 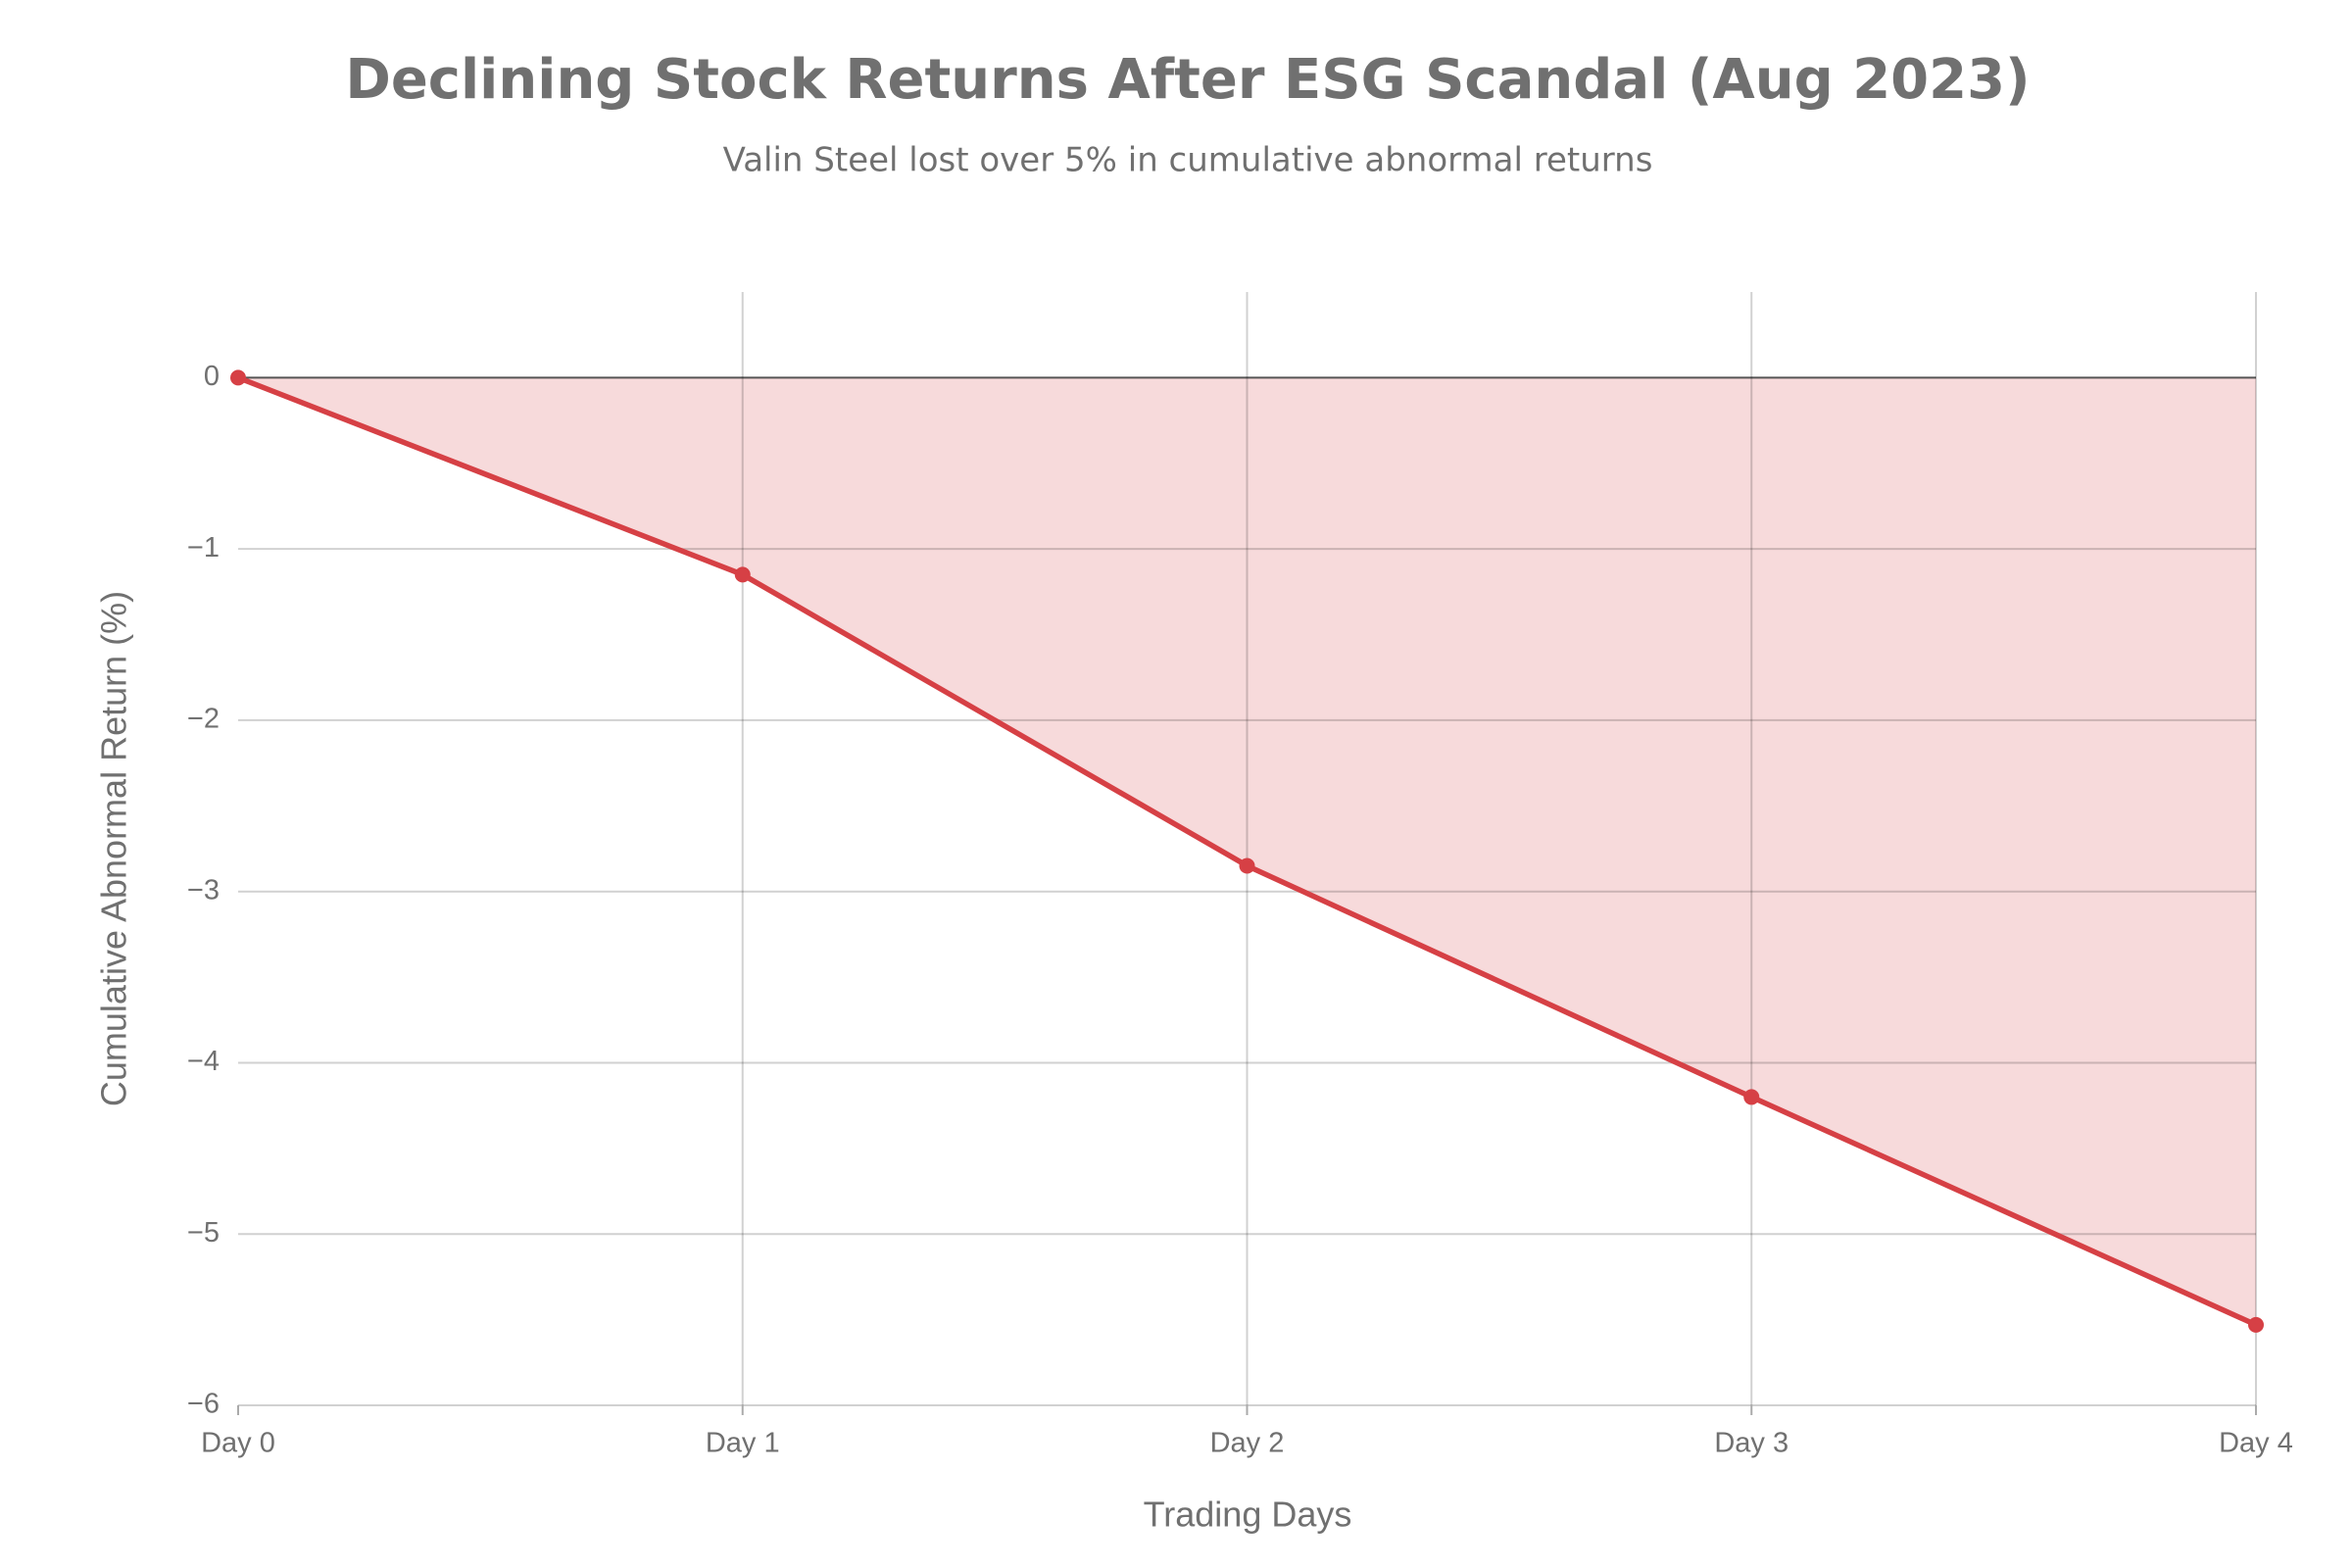 I want to click on y-tick-label: −2, so click(x=203, y=720).